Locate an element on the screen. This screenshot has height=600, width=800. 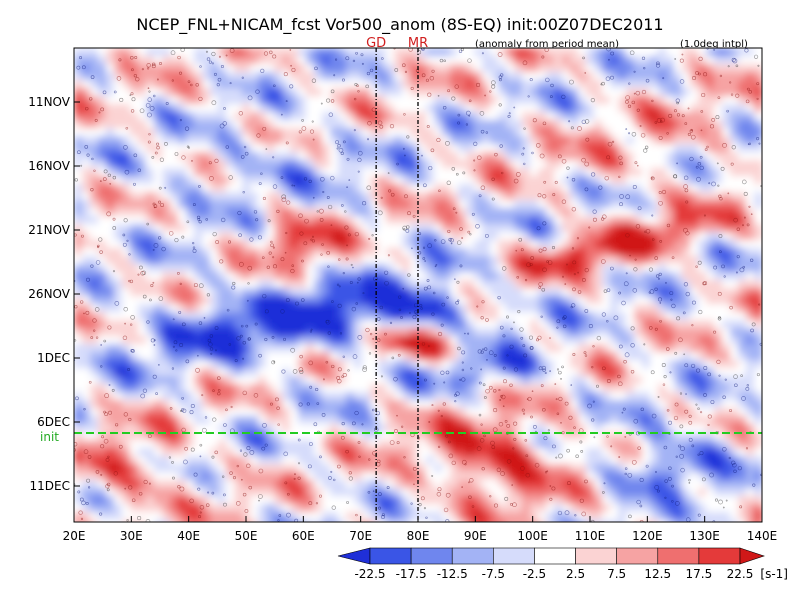
x-tick-label: 40E is located at coordinates (188, 536).